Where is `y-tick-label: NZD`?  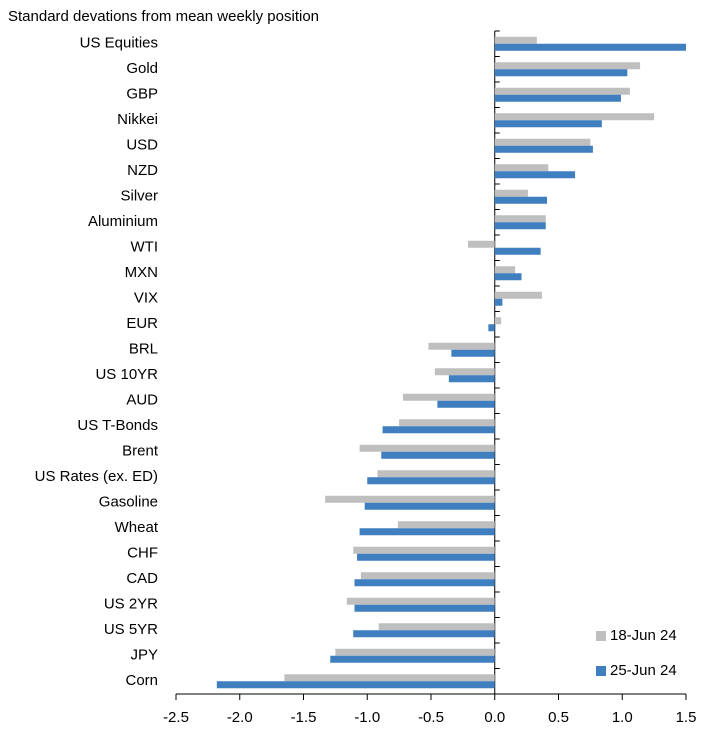
y-tick-label: NZD is located at coordinates (142, 170).